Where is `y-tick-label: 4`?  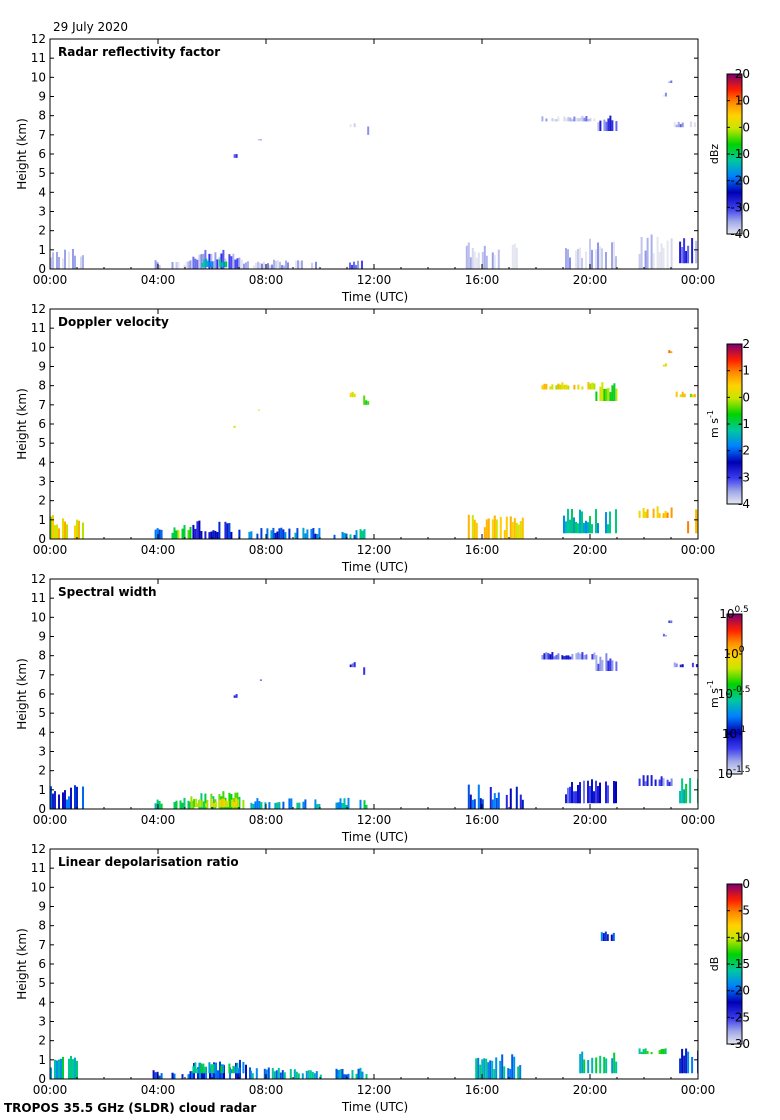
y-tick-label: 4 is located at coordinates (42, 732).